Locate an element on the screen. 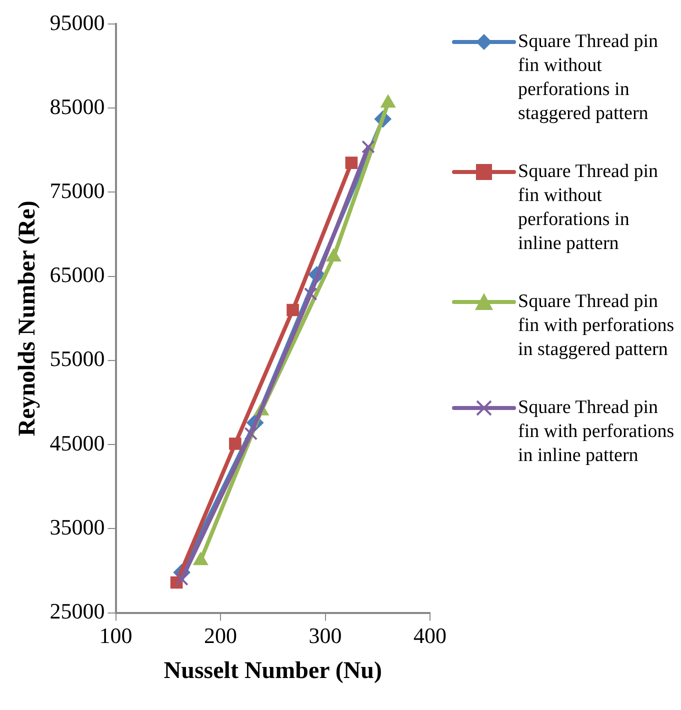 The width and height of the screenshot is (681, 710). y-tick-label: 55000 is located at coordinates (77, 359).